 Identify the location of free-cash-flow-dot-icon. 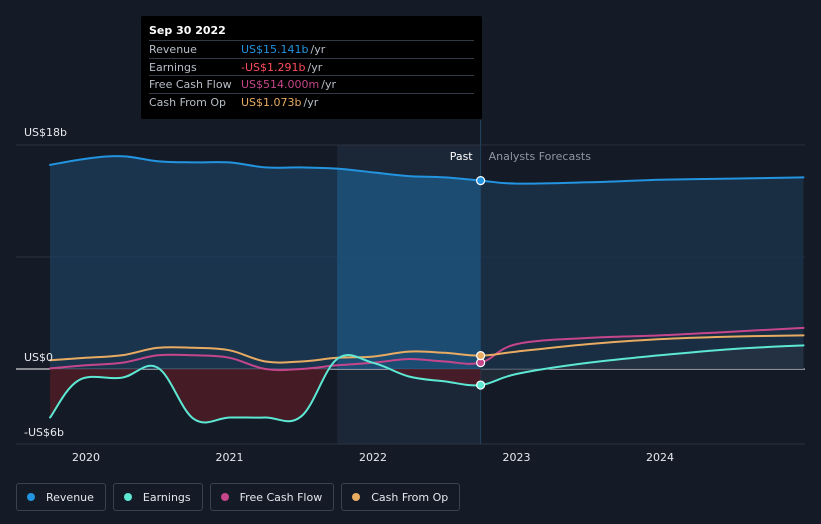
(224, 497).